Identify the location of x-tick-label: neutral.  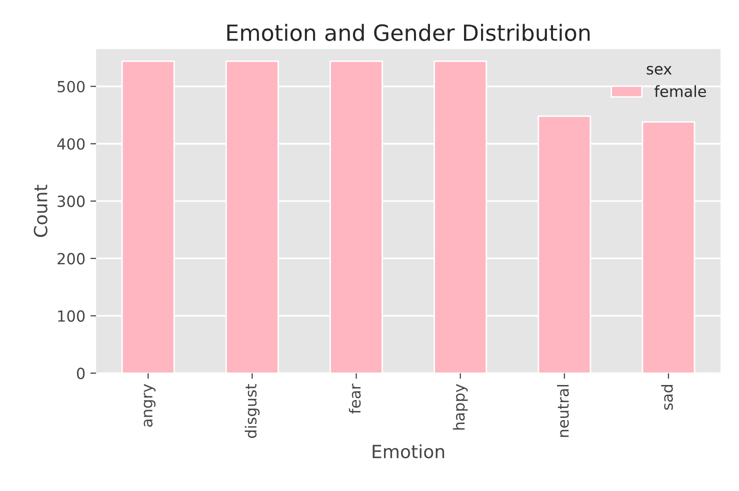
(563, 411).